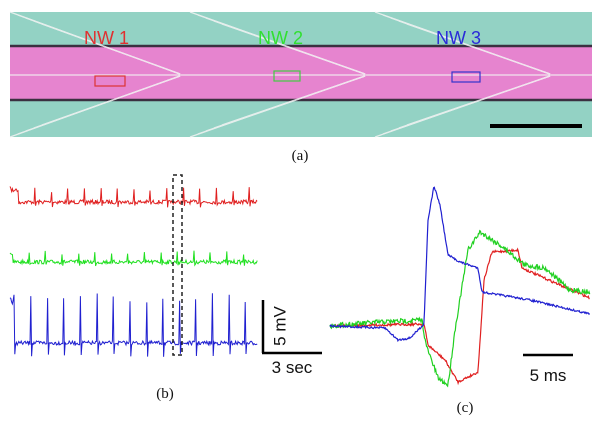 Image resolution: width=600 pixels, height=423 pixels. What do you see at coordinates (106, 38) in the screenshot?
I see `nw-label: NW 1` at bounding box center [106, 38].